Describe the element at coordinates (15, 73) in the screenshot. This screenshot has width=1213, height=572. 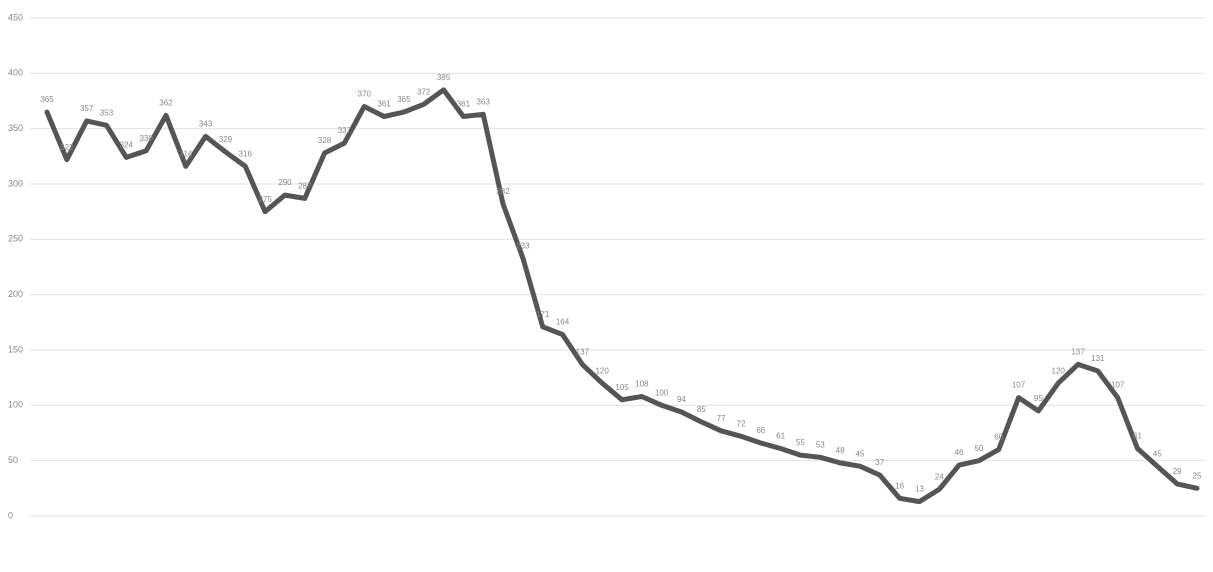
I see `y-tick-label: 400` at that location.